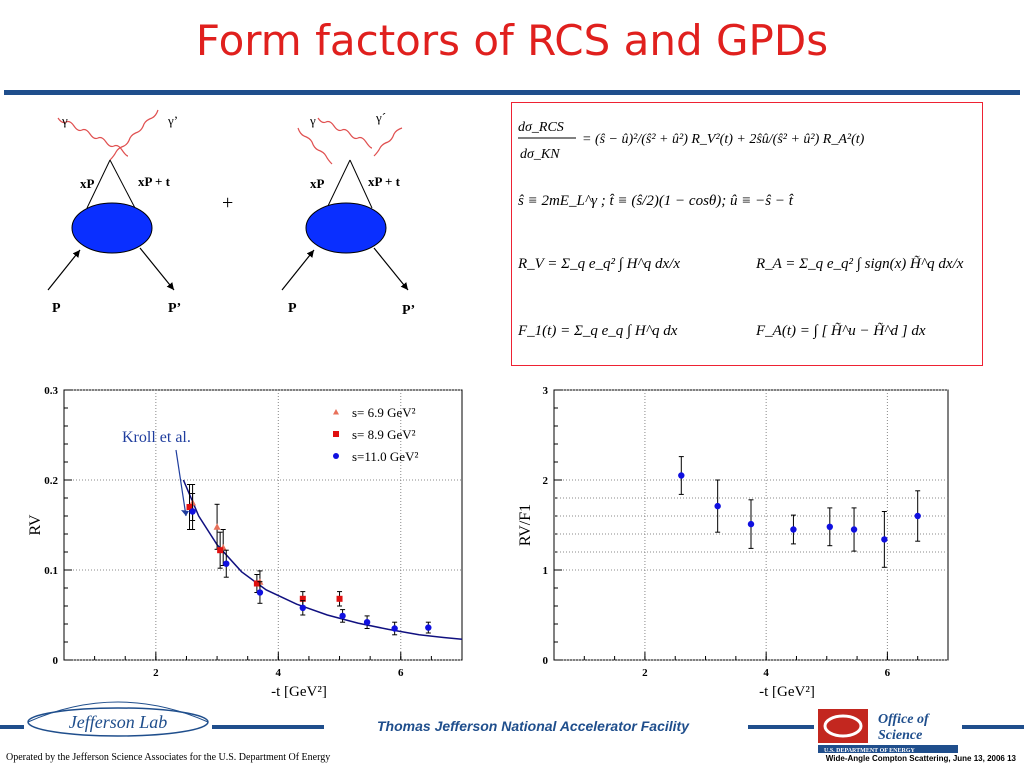 The height and width of the screenshot is (768, 1024). What do you see at coordinates (598, 264) in the screenshot?
I see `formula-rv: R_V = Σ_q e_q² ∫ H^q dx/x` at bounding box center [598, 264].